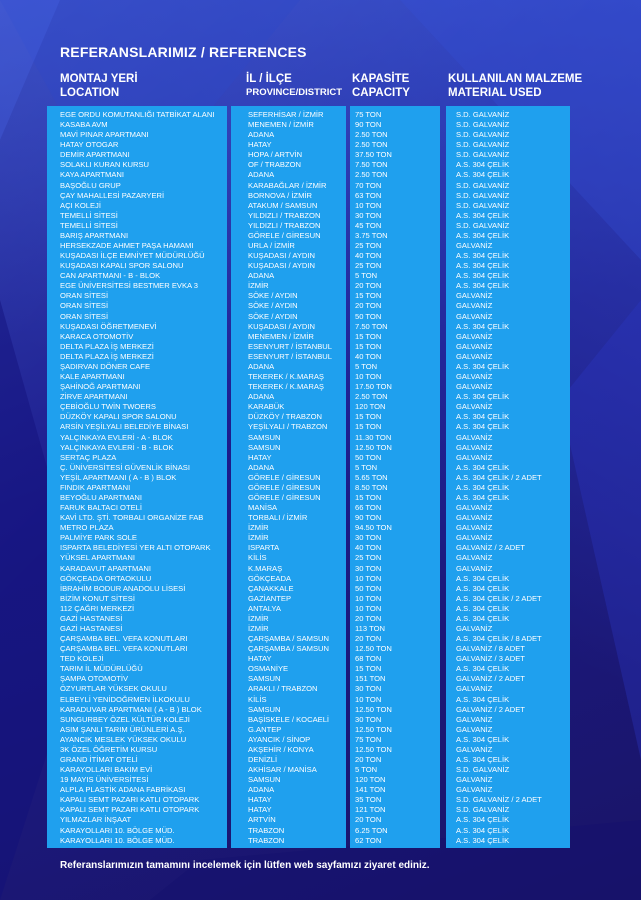 The height and width of the screenshot is (900, 641). I want to click on province-cell: URLA / İZMİR, so click(271, 246).